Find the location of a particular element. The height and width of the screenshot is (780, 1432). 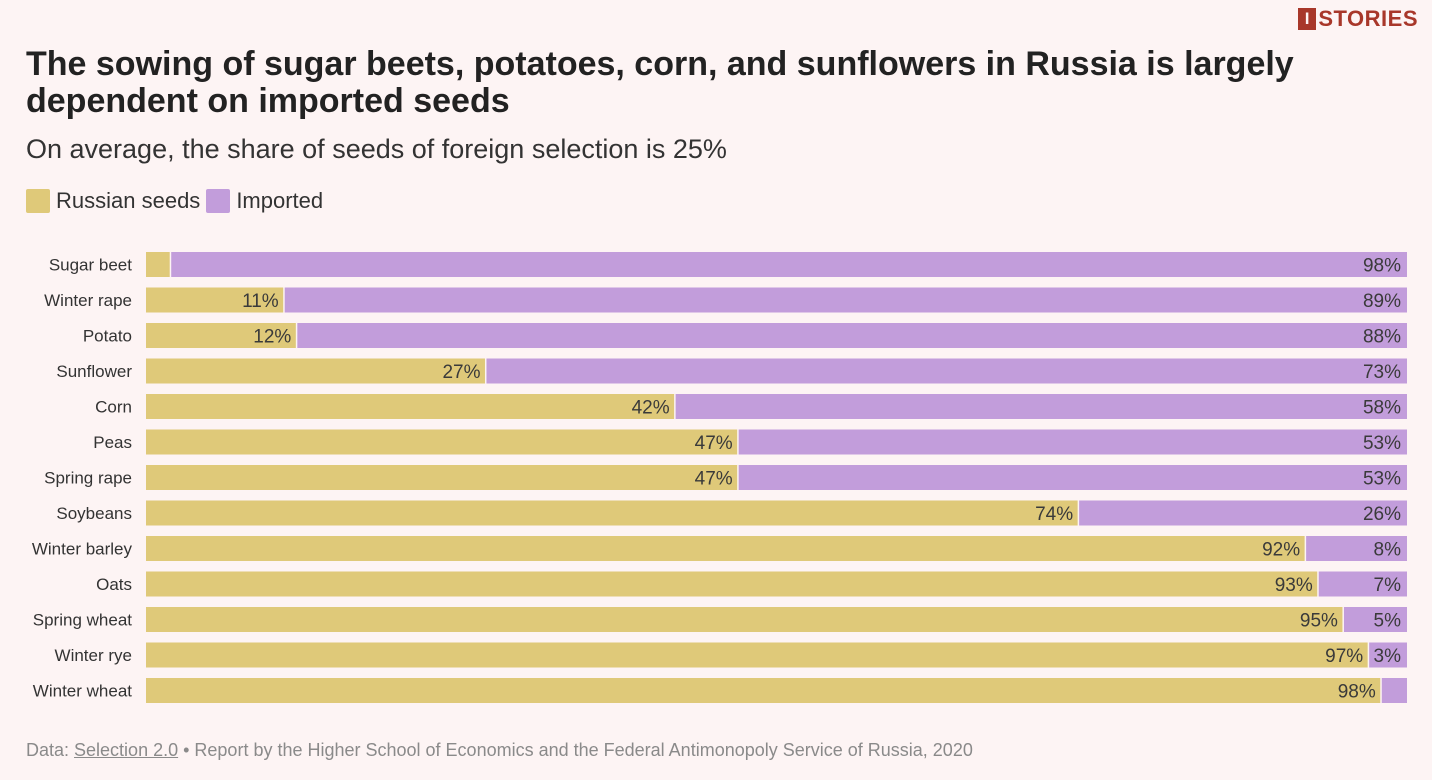

legend-item-russian: Russian seeds is located at coordinates (113, 201).